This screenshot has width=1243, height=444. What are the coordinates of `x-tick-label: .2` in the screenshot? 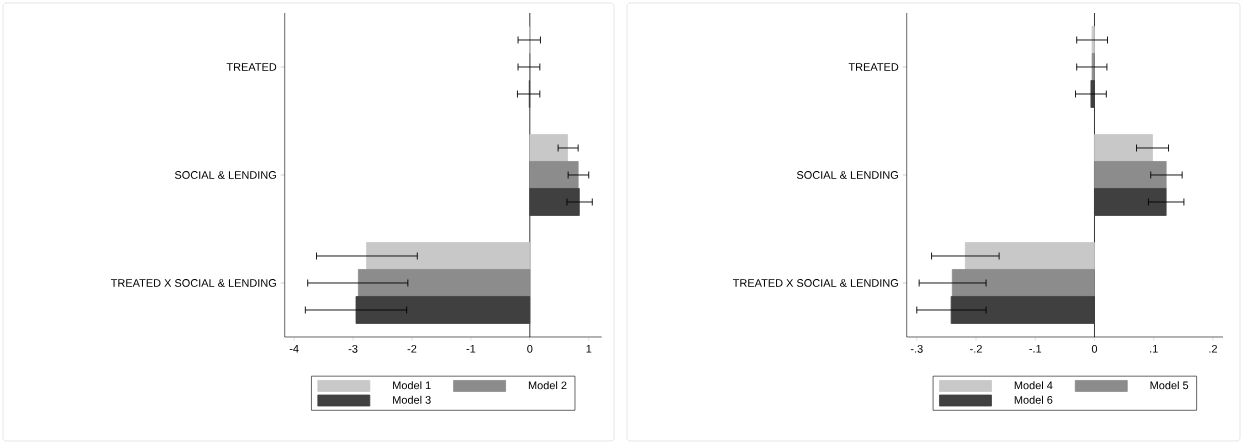 It's located at (1213, 348).